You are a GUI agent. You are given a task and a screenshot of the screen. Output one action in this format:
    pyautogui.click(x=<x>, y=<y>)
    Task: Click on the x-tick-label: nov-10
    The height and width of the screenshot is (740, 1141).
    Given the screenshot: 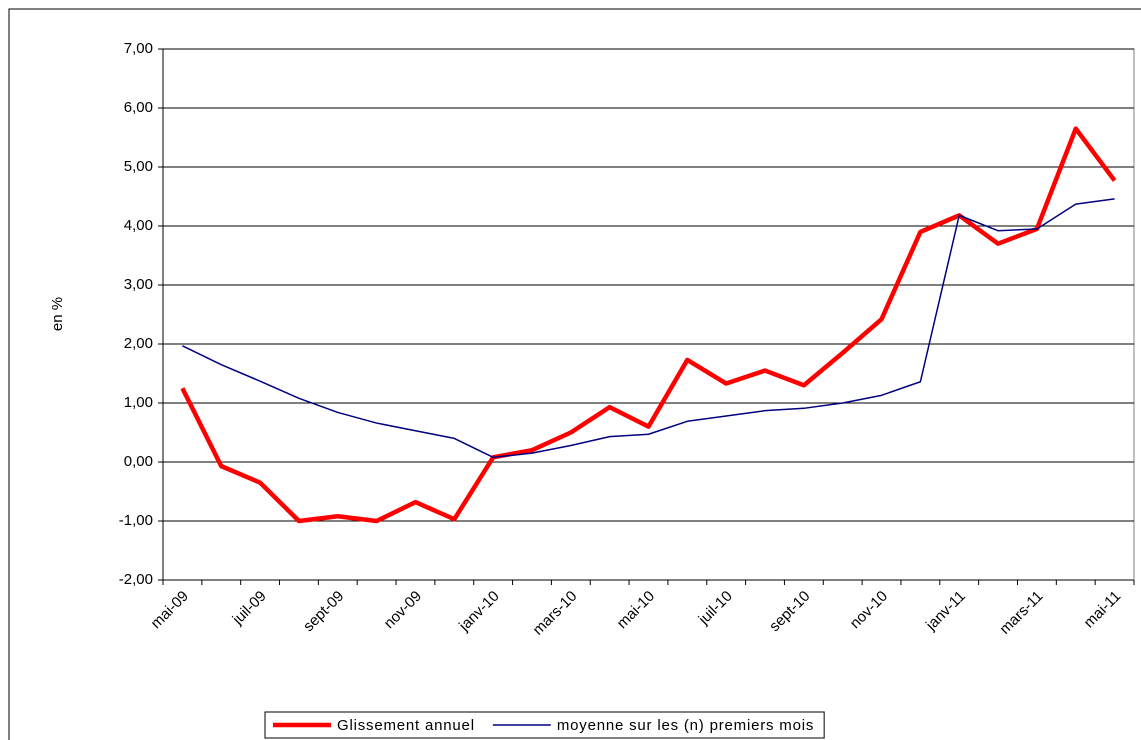 What is the action you would take?
    pyautogui.click(x=869, y=610)
    